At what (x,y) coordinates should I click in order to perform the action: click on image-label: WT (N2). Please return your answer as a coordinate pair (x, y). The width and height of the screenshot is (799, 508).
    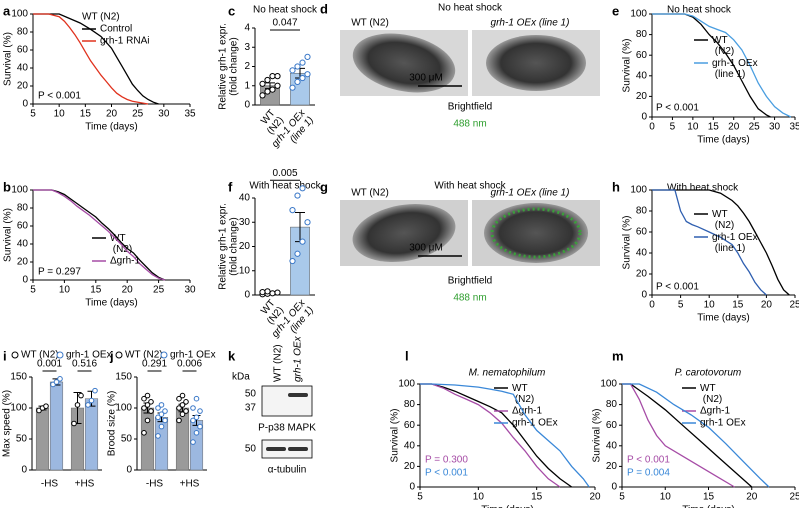
    Looking at the image, I should click on (370, 193).